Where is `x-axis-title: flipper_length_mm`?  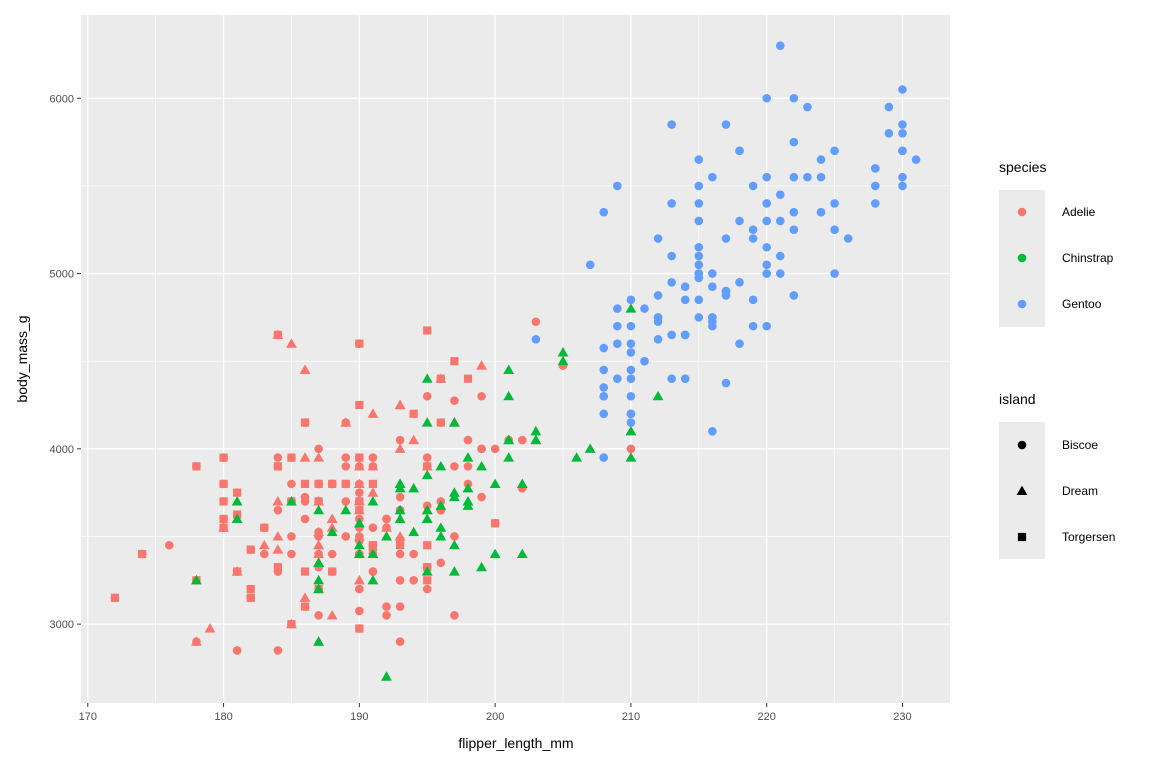
x-axis-title: flipper_length_mm is located at coordinates (515, 743).